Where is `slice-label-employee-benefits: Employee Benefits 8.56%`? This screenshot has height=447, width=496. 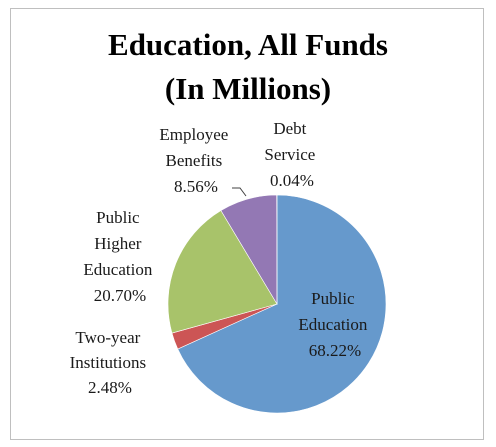
slice-label-employee-benefits: Employee Benefits 8.56% is located at coordinates (195, 160).